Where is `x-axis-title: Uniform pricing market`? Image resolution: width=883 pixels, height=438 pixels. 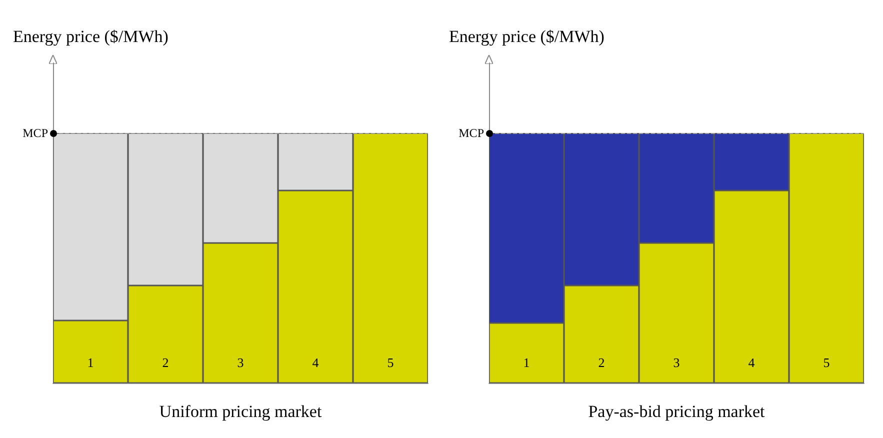 x-axis-title: Uniform pricing market is located at coordinates (240, 411).